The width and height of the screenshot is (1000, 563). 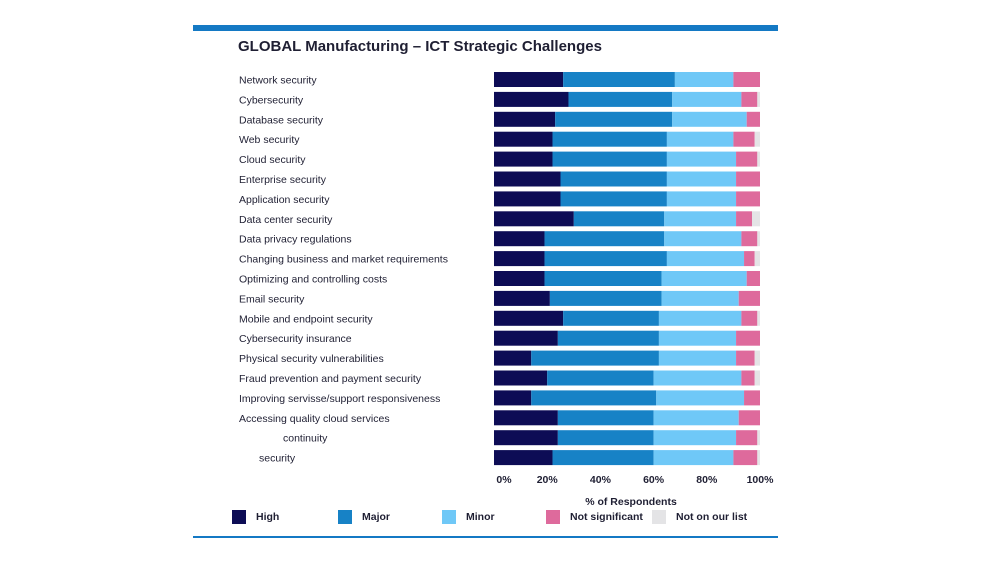 What do you see at coordinates (548, 480) in the screenshot?
I see `x-tick-label: 20%` at bounding box center [548, 480].